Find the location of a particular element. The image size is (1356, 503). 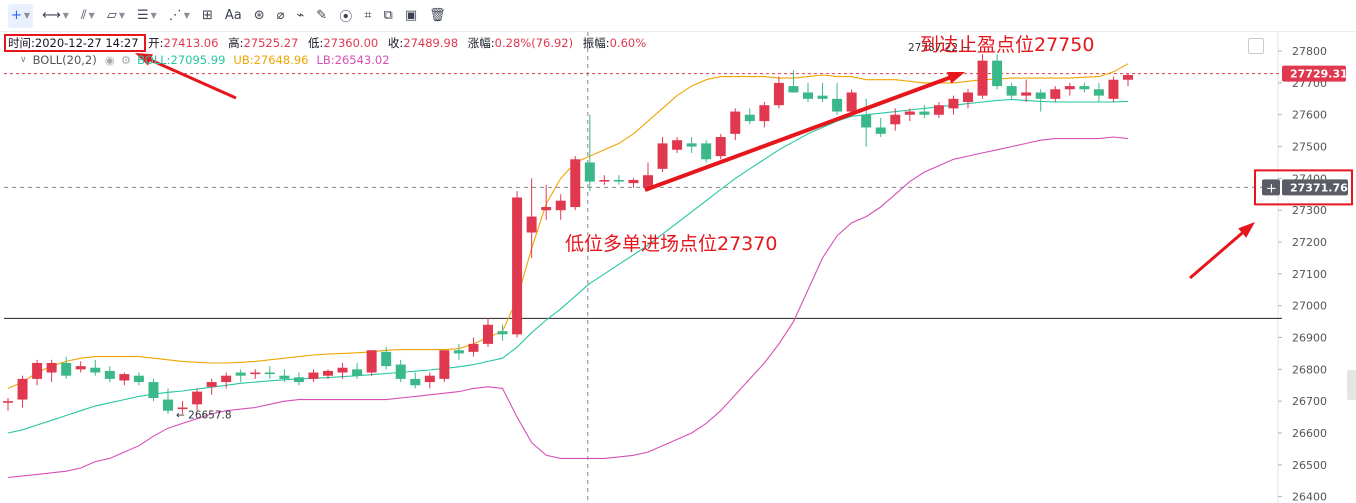

min-price-label: ← 26657.8 is located at coordinates (204, 416).